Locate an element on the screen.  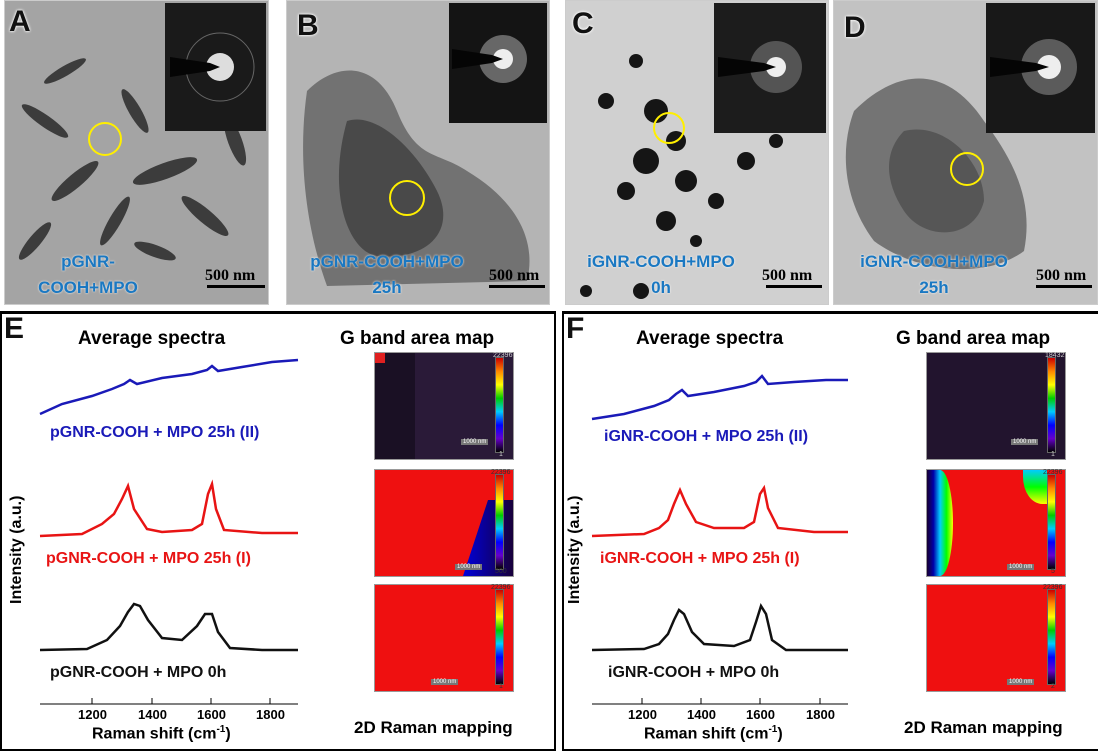
colorbar-min: 500 is located at coordinates (501, 571).